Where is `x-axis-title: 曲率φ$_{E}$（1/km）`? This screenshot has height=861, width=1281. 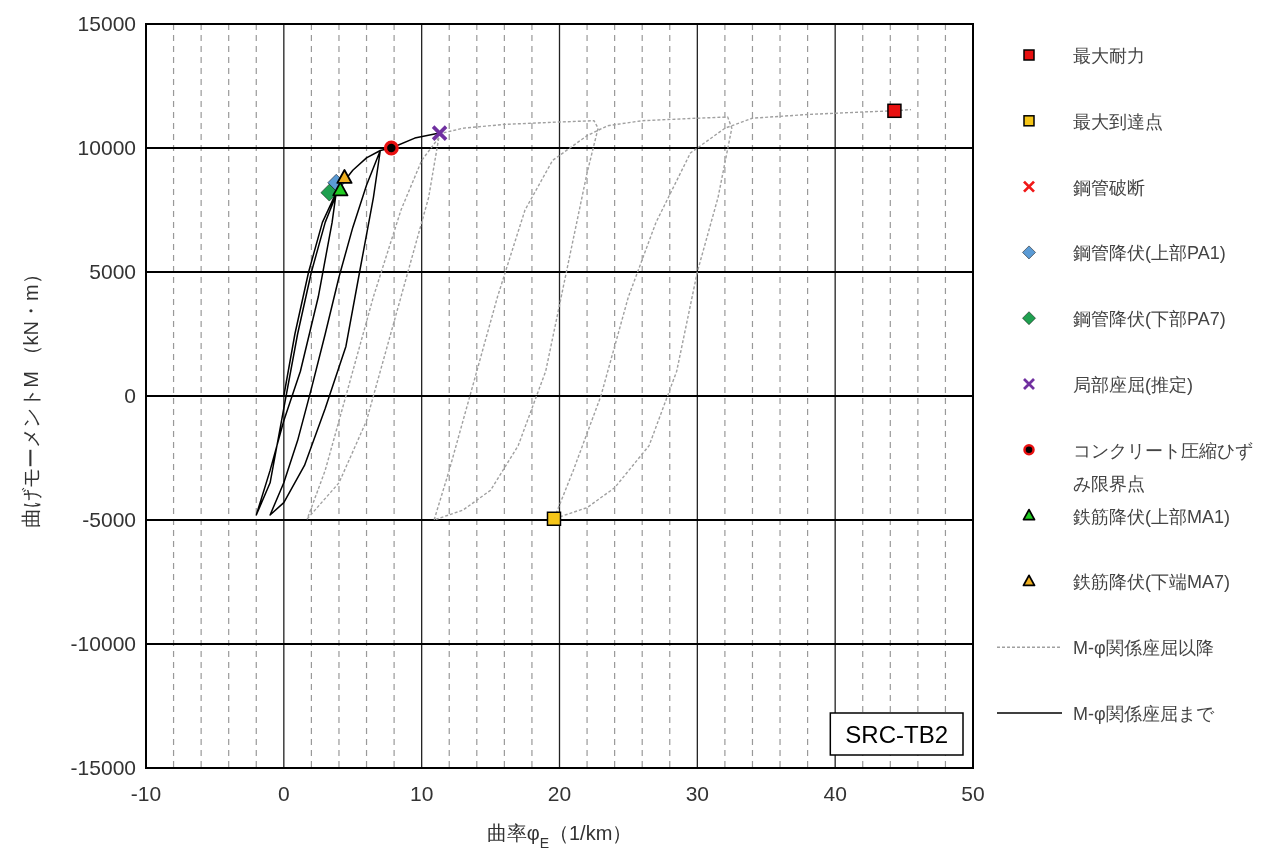
x-axis-title: 曲率φ$_{E}$（1/km） is located at coordinates (559, 836).